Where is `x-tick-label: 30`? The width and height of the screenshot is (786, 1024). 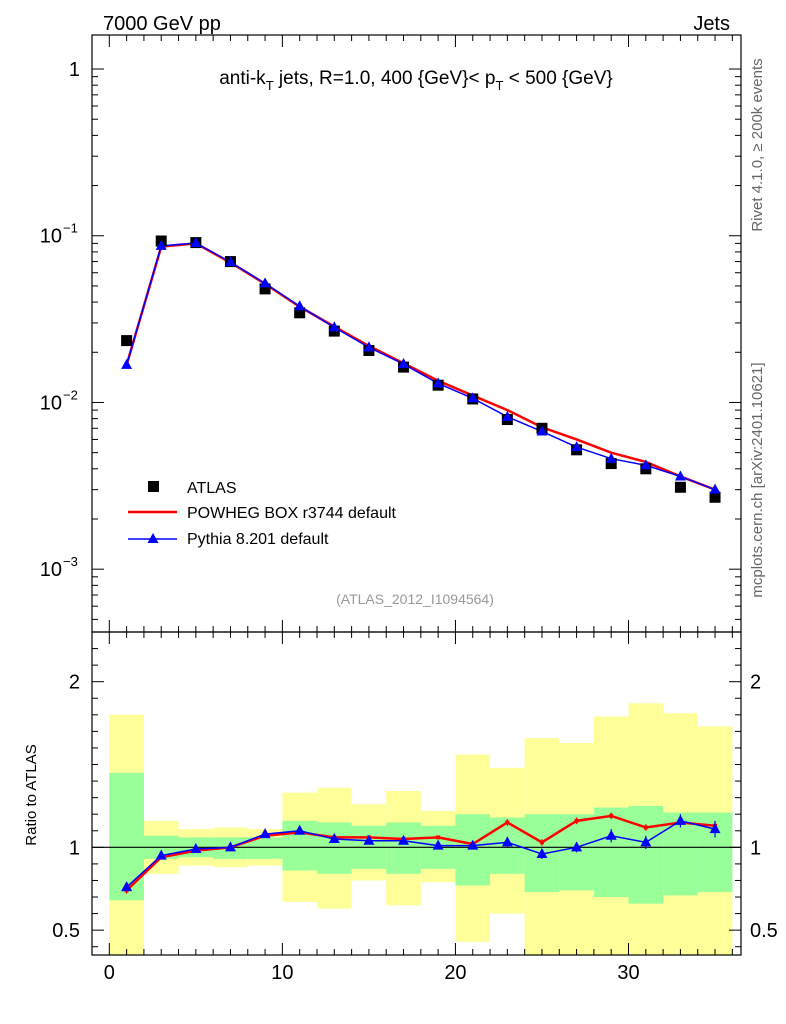 x-tick-label: 30 is located at coordinates (628, 973).